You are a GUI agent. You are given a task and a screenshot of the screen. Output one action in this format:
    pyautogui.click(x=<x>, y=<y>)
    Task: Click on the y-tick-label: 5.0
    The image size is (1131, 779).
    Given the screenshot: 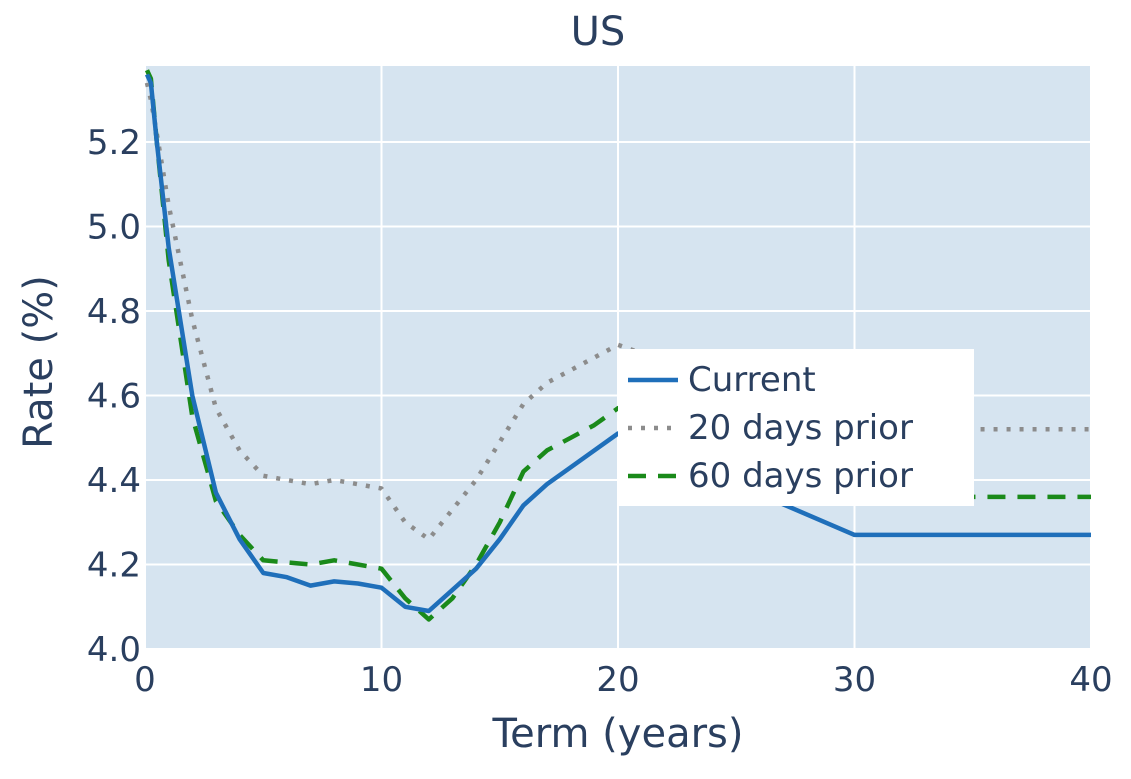 What is the action you would take?
    pyautogui.click(x=114, y=228)
    